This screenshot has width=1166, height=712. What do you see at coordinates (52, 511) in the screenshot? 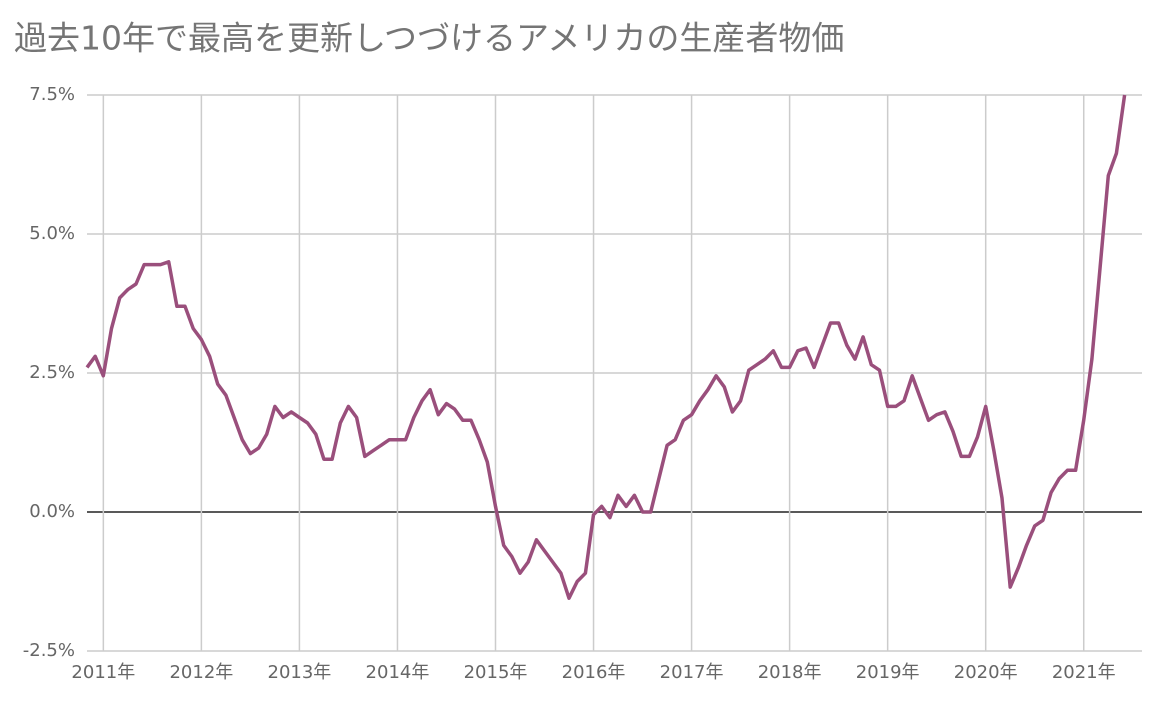
I see `y-tick-label: 0.0%` at bounding box center [52, 511].